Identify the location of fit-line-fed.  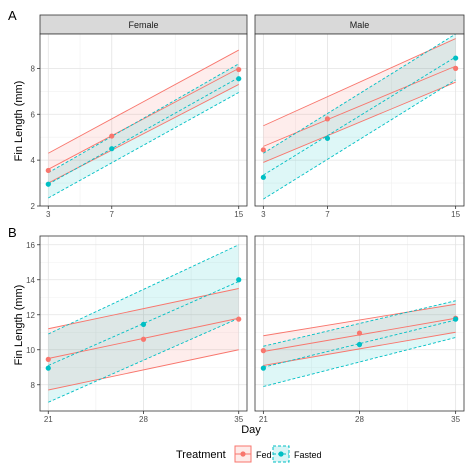
(143, 119).